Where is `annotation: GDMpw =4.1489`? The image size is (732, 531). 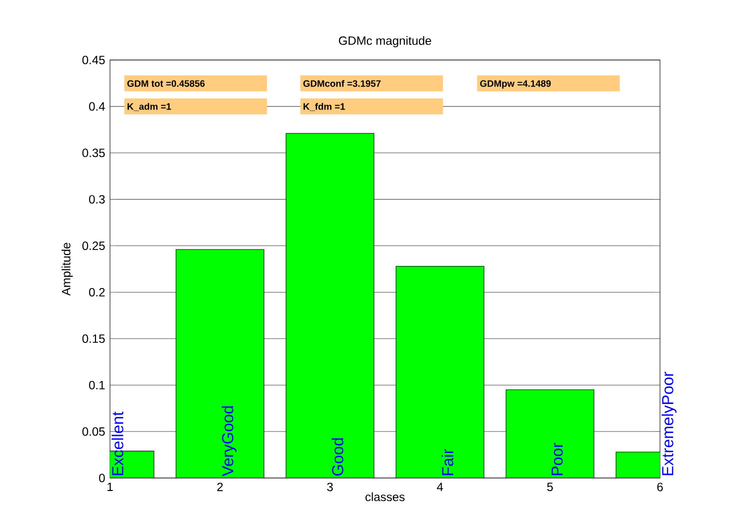
annotation: GDMpw =4.1489 is located at coordinates (515, 84).